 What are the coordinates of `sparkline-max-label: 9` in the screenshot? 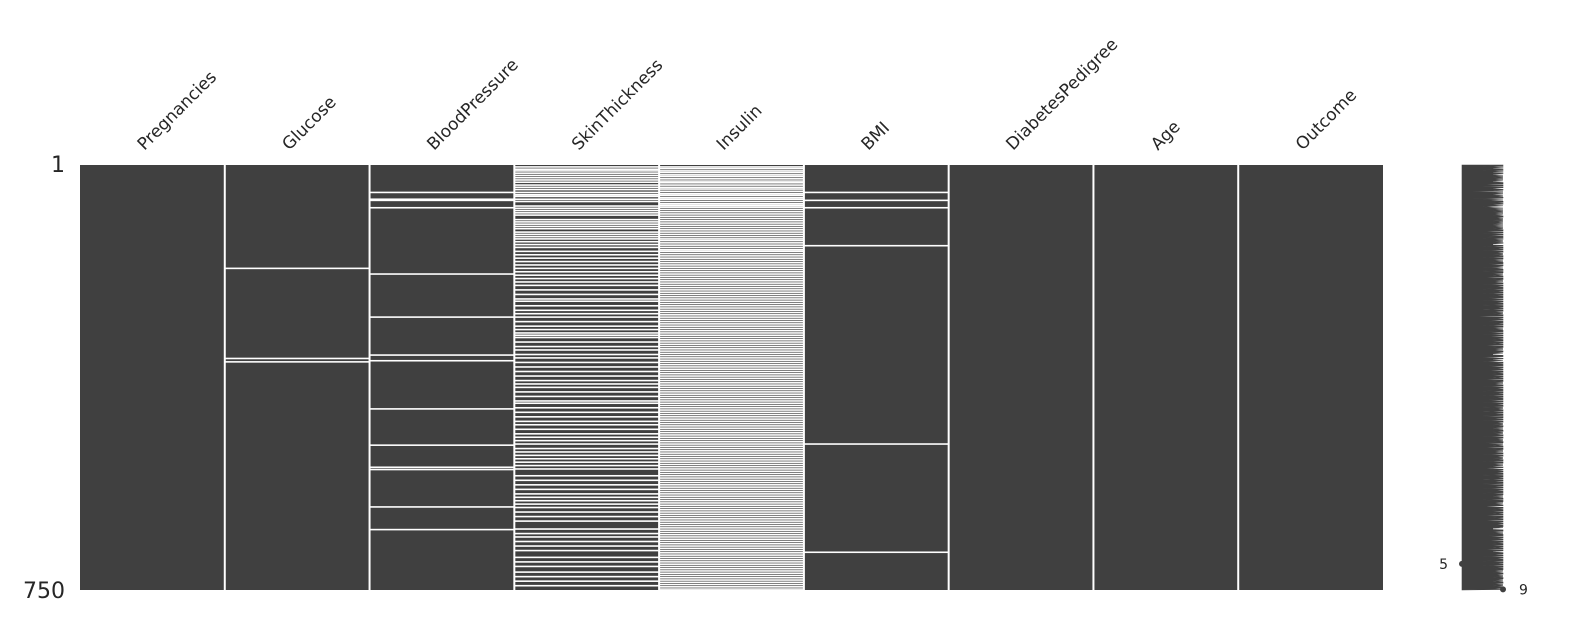 It's located at (1523, 590).